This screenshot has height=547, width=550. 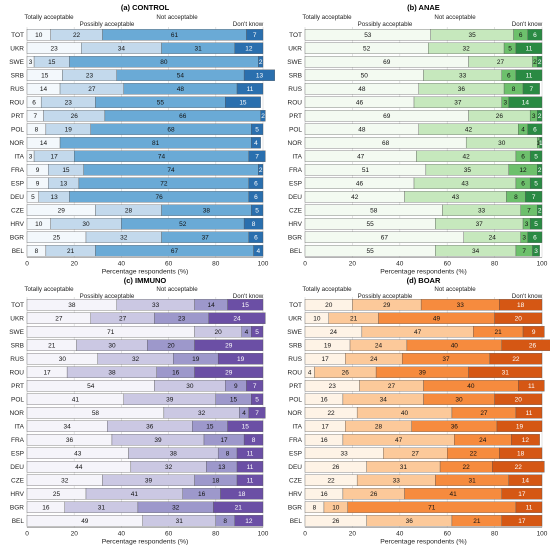 What do you see at coordinates (75, 116) in the screenshot?
I see `data-label: 26` at bounding box center [75, 116].